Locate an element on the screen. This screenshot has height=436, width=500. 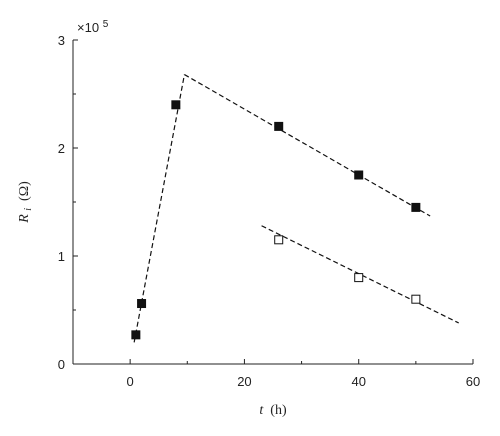
x-axis-var: t is located at coordinates (261, 410).